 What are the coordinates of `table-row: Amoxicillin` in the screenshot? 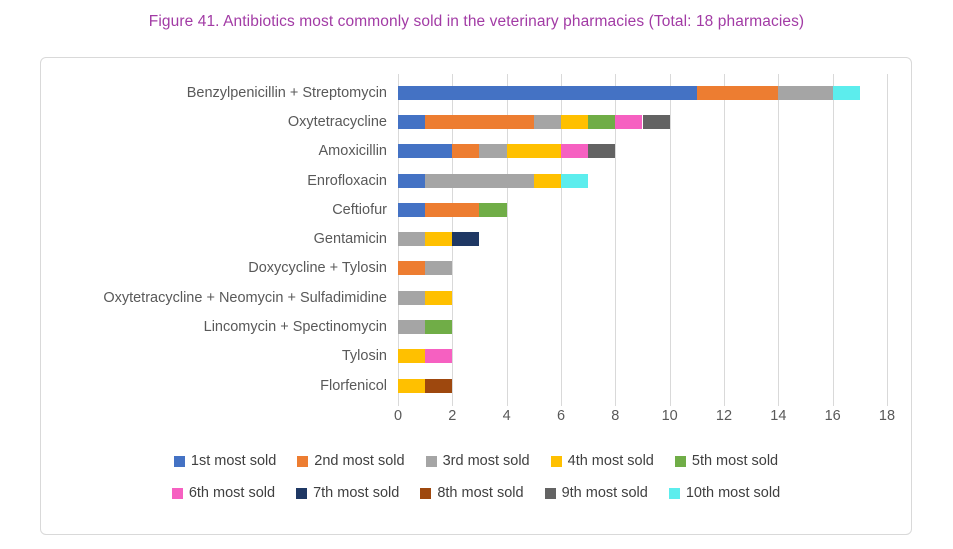 It's located at (464, 151).